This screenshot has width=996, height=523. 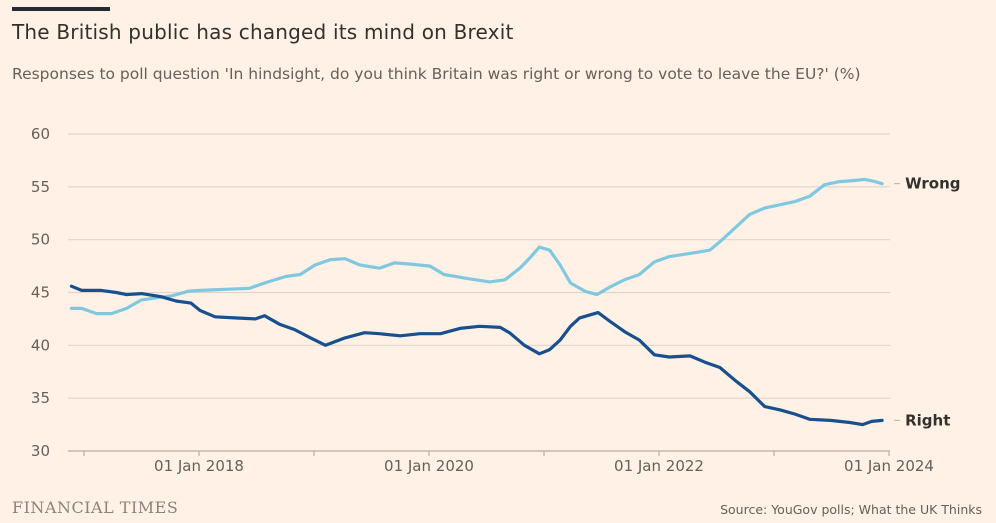 I want to click on y-tick-label: 50, so click(x=40, y=240).